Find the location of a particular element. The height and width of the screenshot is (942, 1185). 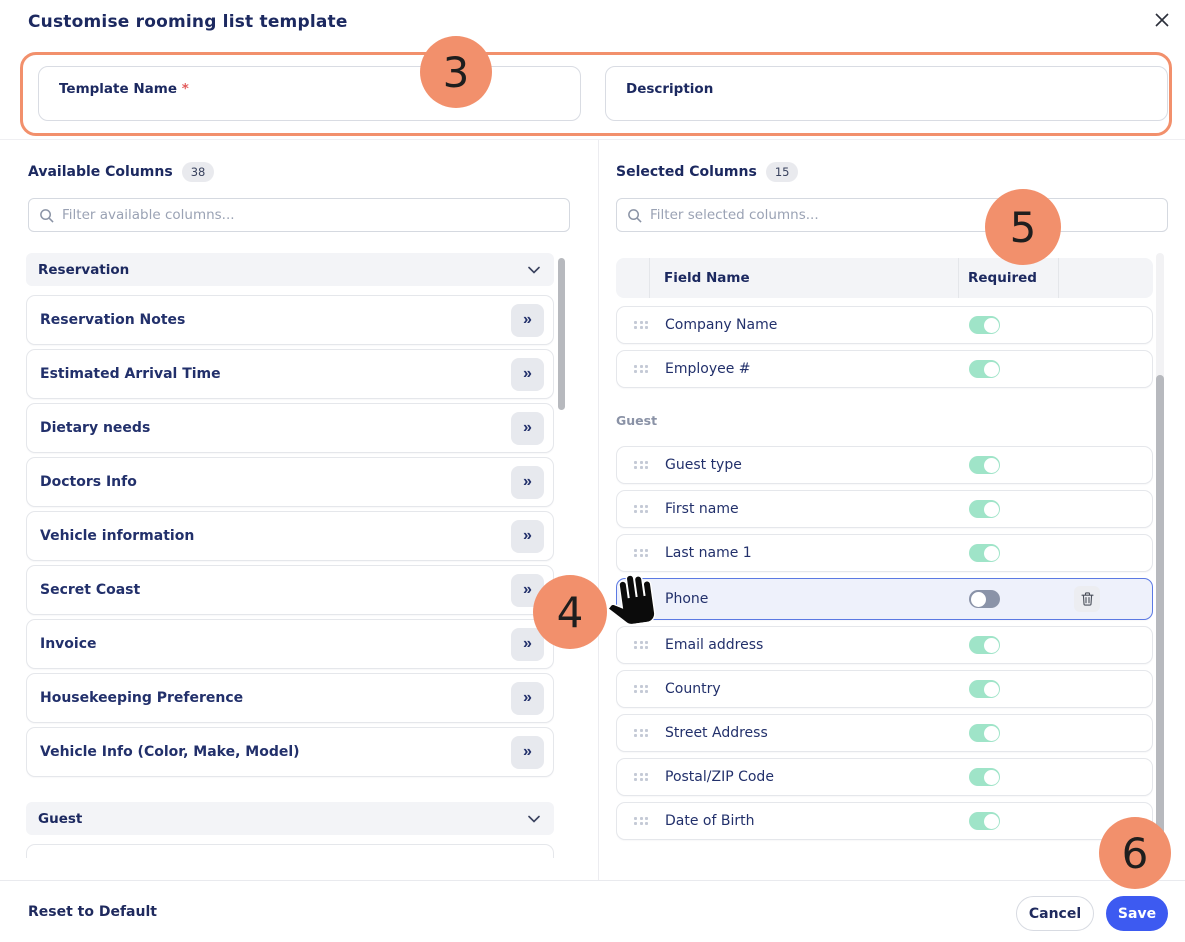

available-columns-heading: Available Columns 38 is located at coordinates (121, 172).